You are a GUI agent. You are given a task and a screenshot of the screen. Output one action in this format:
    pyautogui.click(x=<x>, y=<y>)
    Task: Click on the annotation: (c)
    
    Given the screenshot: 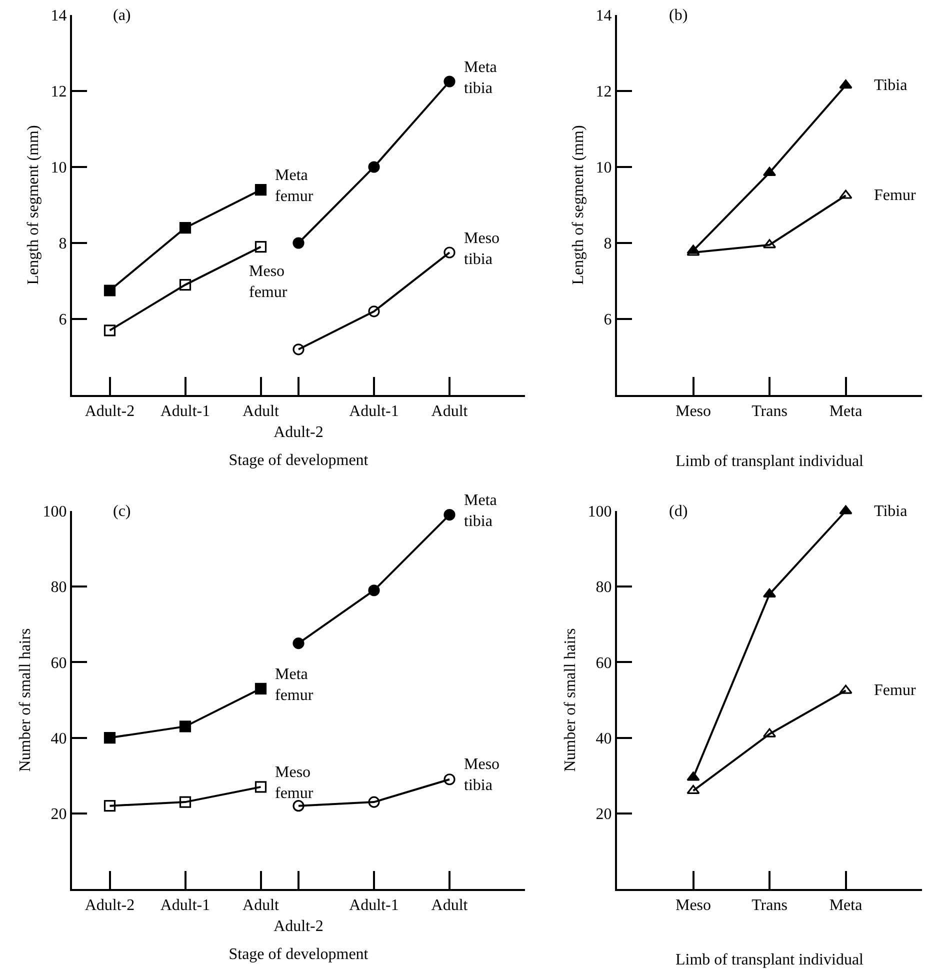 What is the action you would take?
    pyautogui.click(x=122, y=511)
    